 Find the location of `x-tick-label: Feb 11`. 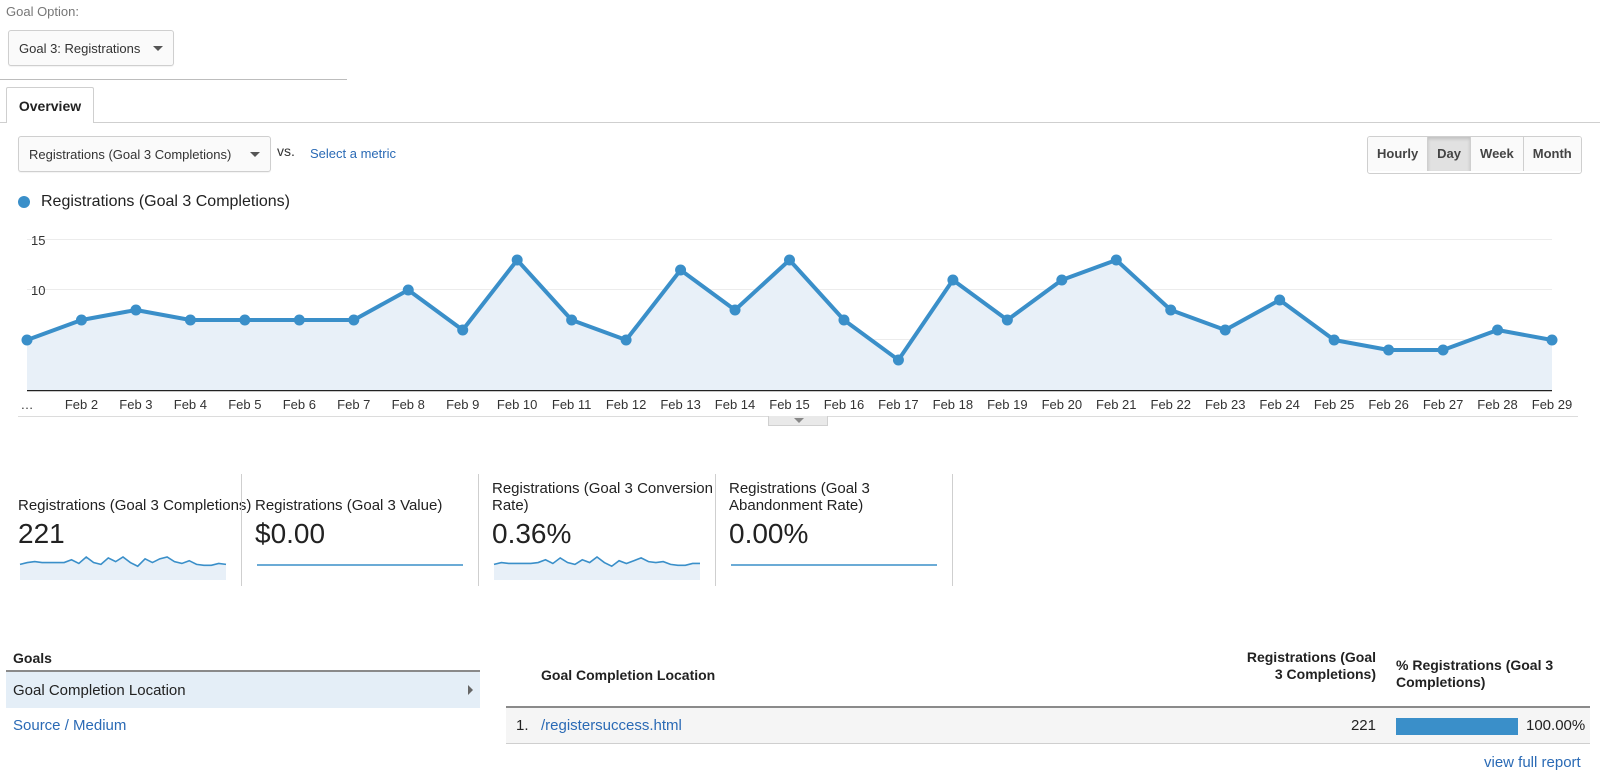

x-tick-label: Feb 11 is located at coordinates (572, 404).